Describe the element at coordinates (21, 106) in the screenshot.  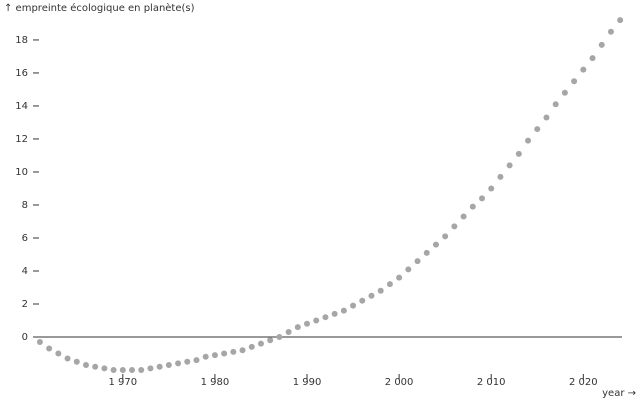
I see `y-tick-label: 14` at that location.